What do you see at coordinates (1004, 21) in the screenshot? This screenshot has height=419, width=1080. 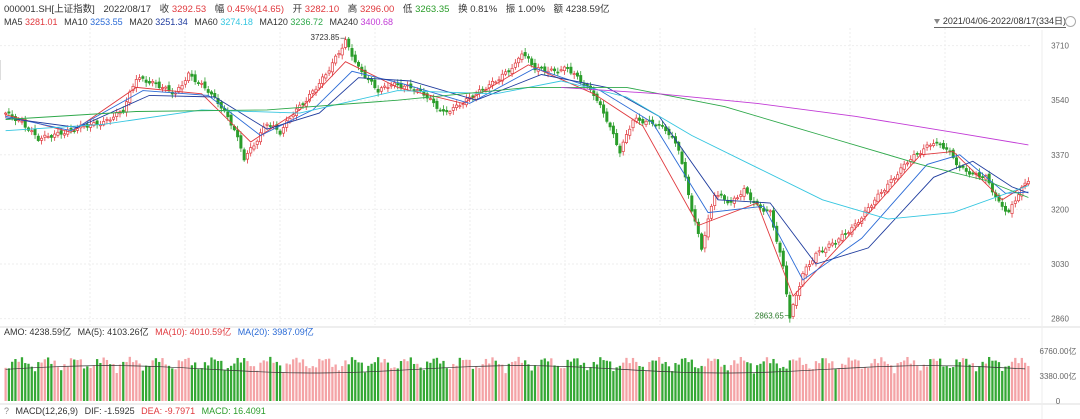 I see `date-range-label: 2021/04/06-2022/08/17(334日)` at bounding box center [1004, 21].